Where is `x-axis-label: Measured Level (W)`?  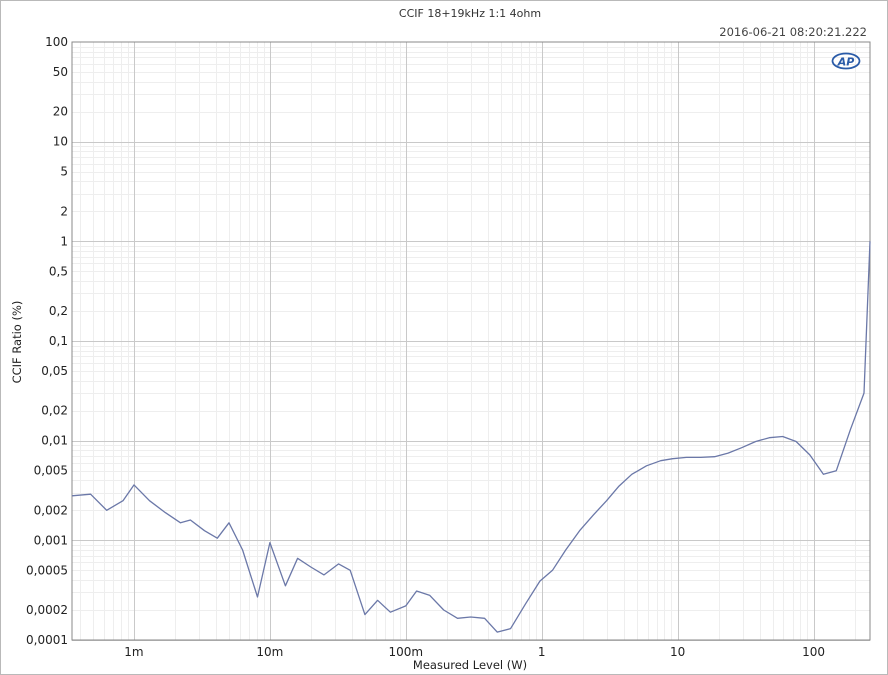 x-axis-label: Measured Level (W) is located at coordinates (470, 665).